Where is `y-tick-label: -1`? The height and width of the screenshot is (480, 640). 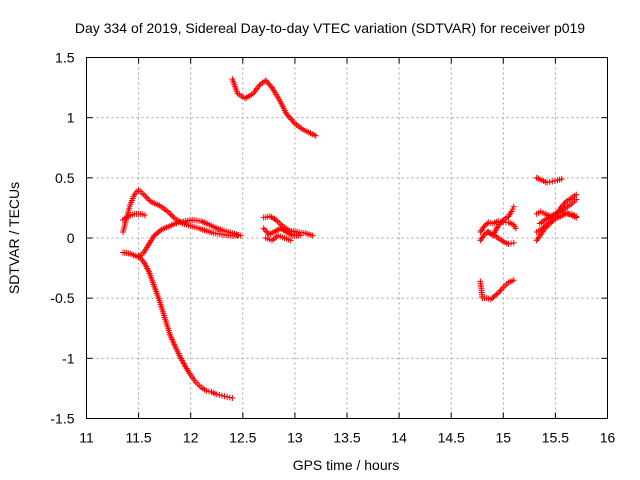
y-tick-label: -1 is located at coordinates (68, 358).